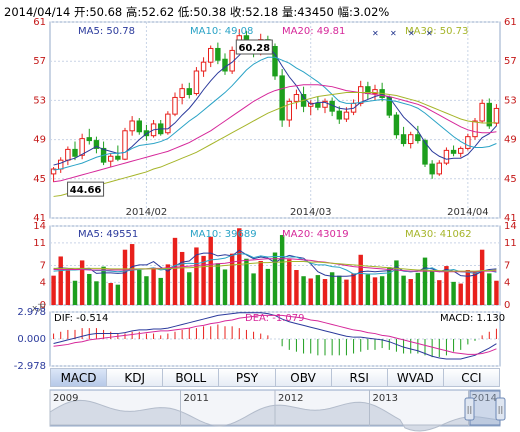 This screenshot has width=520, height=432. I want to click on price-y-tick-right: 41, so click(510, 218).